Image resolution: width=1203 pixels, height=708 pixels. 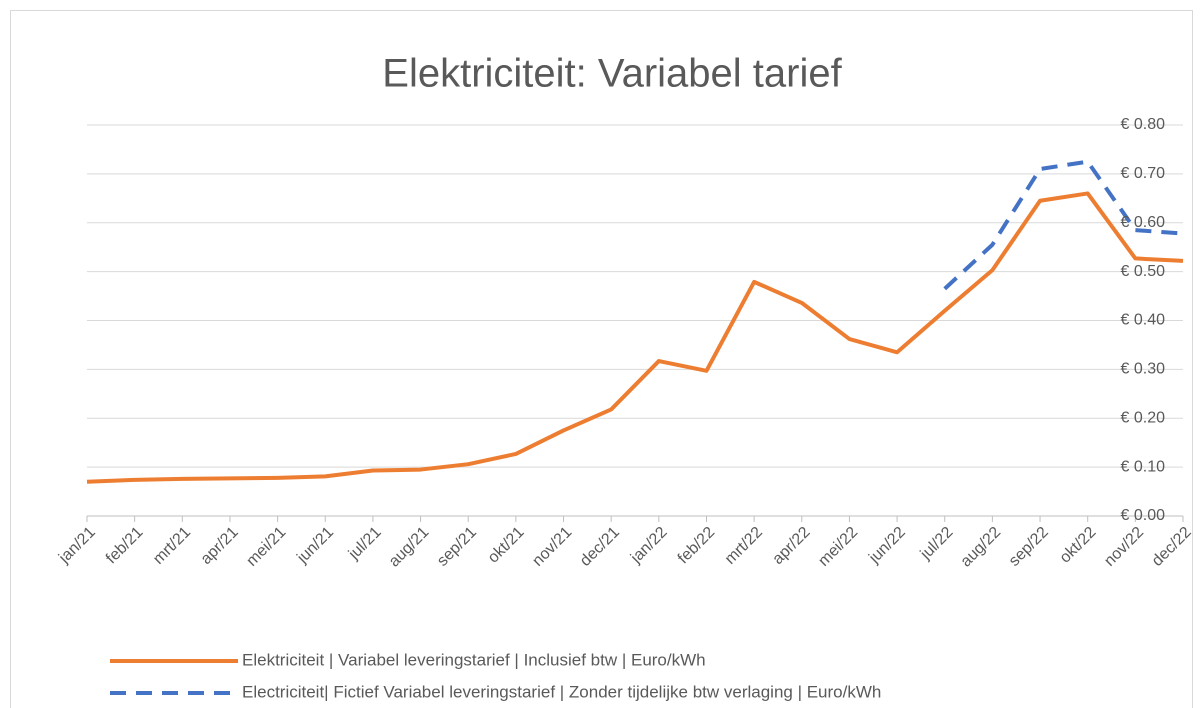 What do you see at coordinates (1143, 320) in the screenshot?
I see `y-tick-label: € 0.40` at bounding box center [1143, 320].